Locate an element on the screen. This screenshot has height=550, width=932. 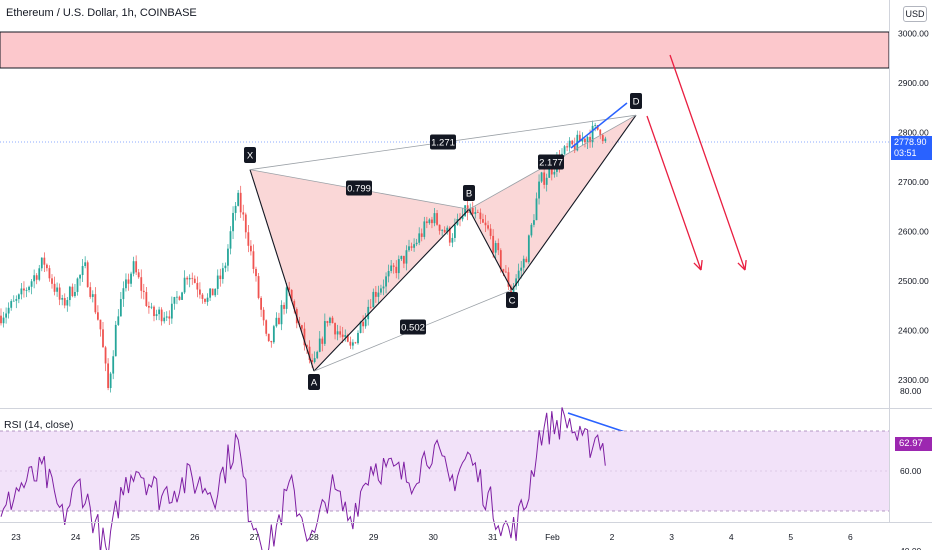
leg-bc is located at coordinates (490, 249).